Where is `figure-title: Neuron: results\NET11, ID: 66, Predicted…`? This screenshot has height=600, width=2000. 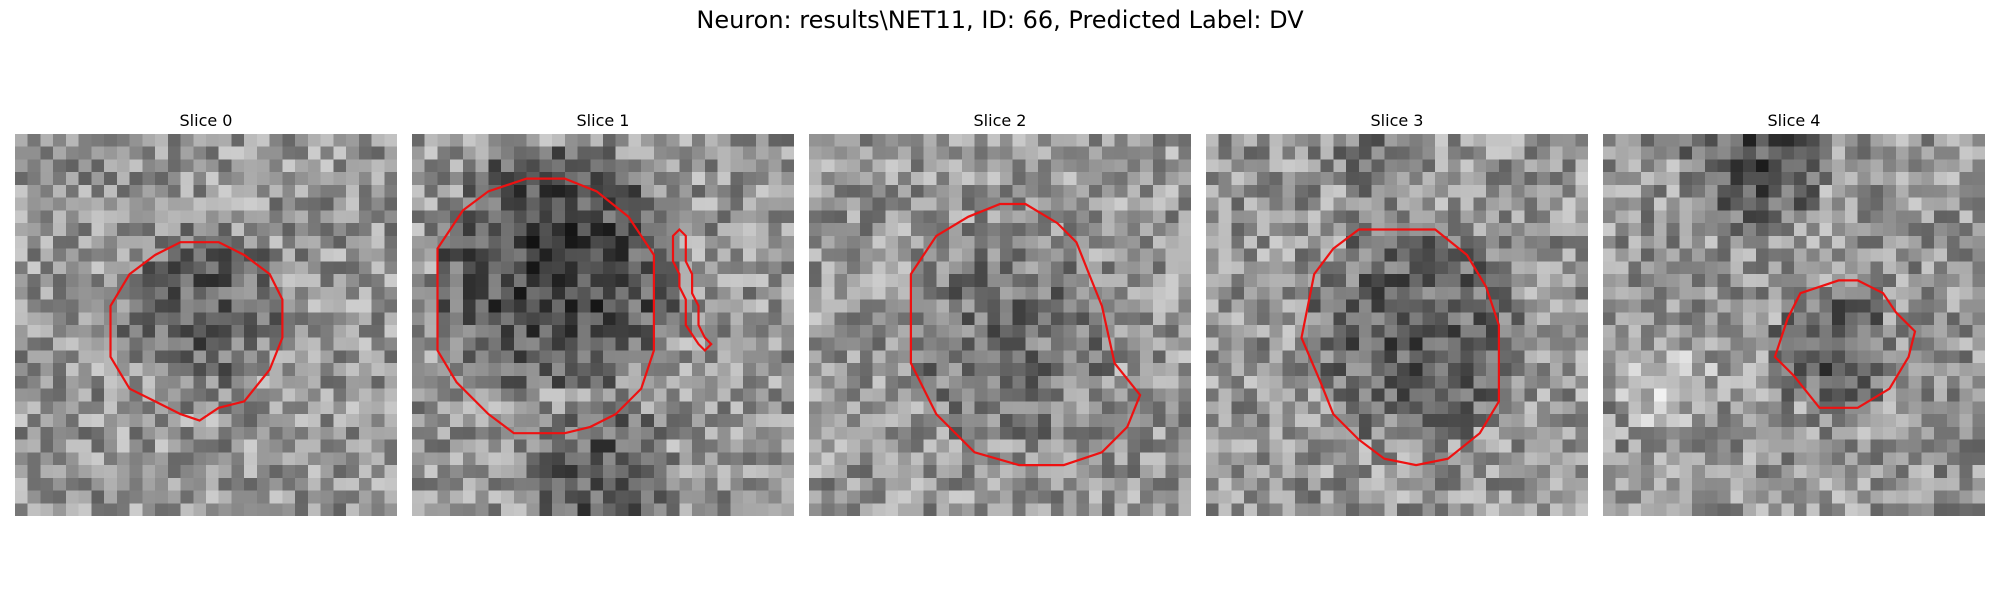 figure-title: Neuron: results\NET11, ID: 66, Predicted… is located at coordinates (1000, 20).